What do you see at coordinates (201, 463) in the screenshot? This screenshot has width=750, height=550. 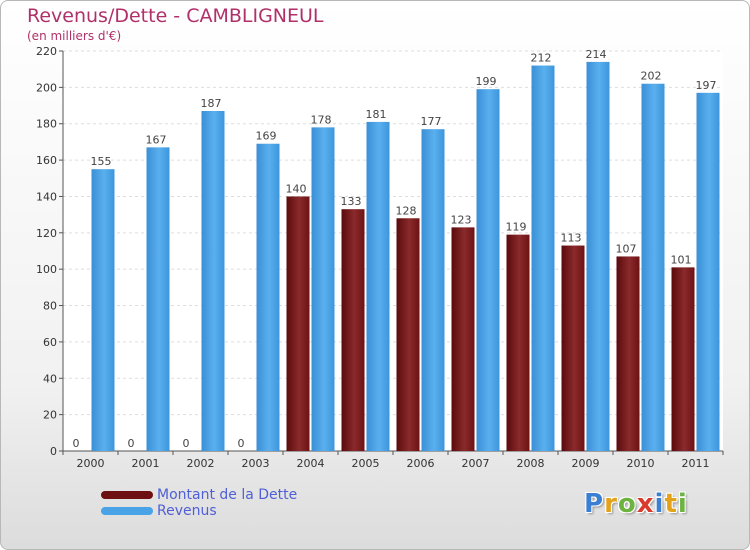 I see `x-tick-label: 2002` at bounding box center [201, 463].